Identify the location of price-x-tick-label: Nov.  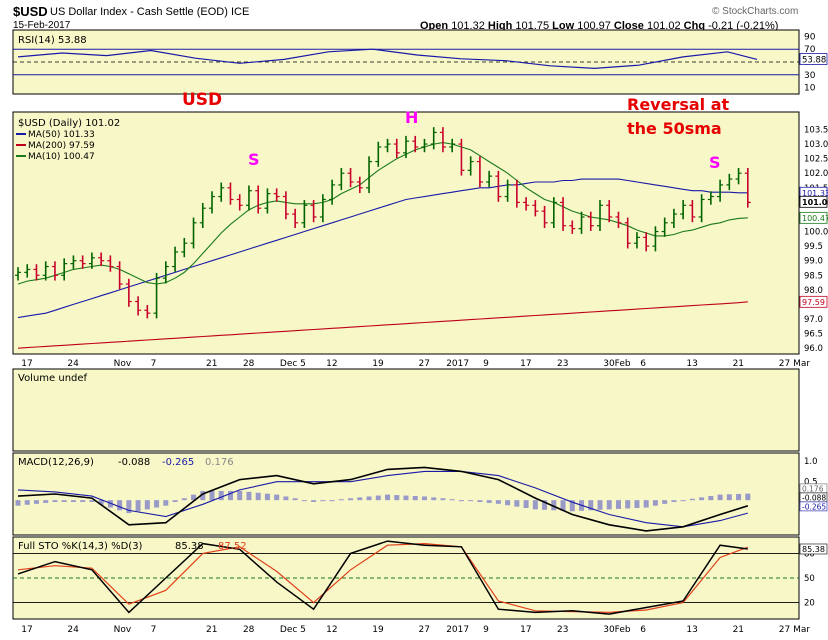
(123, 364).